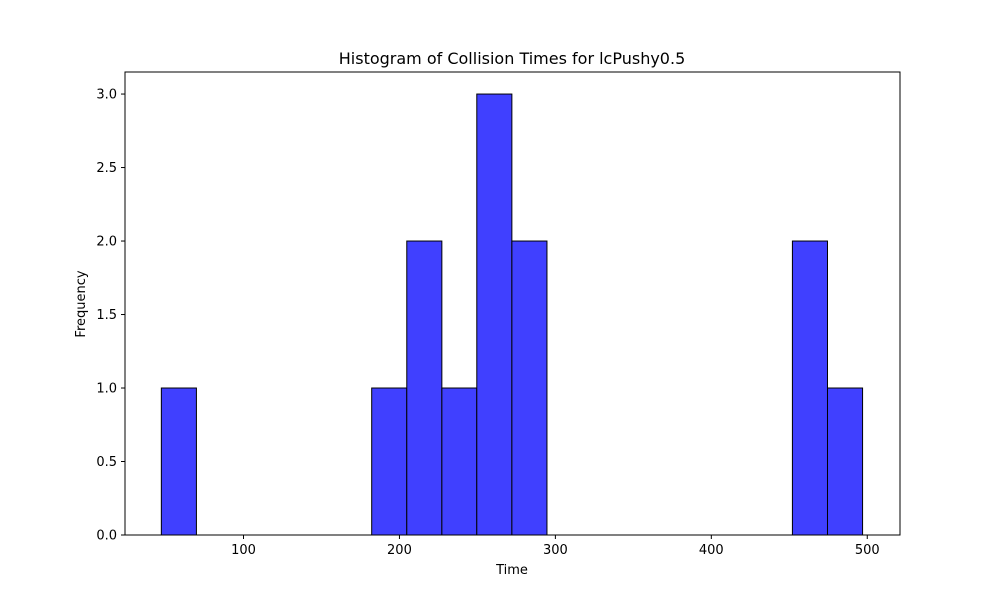 This screenshot has width=1000, height=604. I want to click on y-tick-label: 2.0, so click(106, 242).